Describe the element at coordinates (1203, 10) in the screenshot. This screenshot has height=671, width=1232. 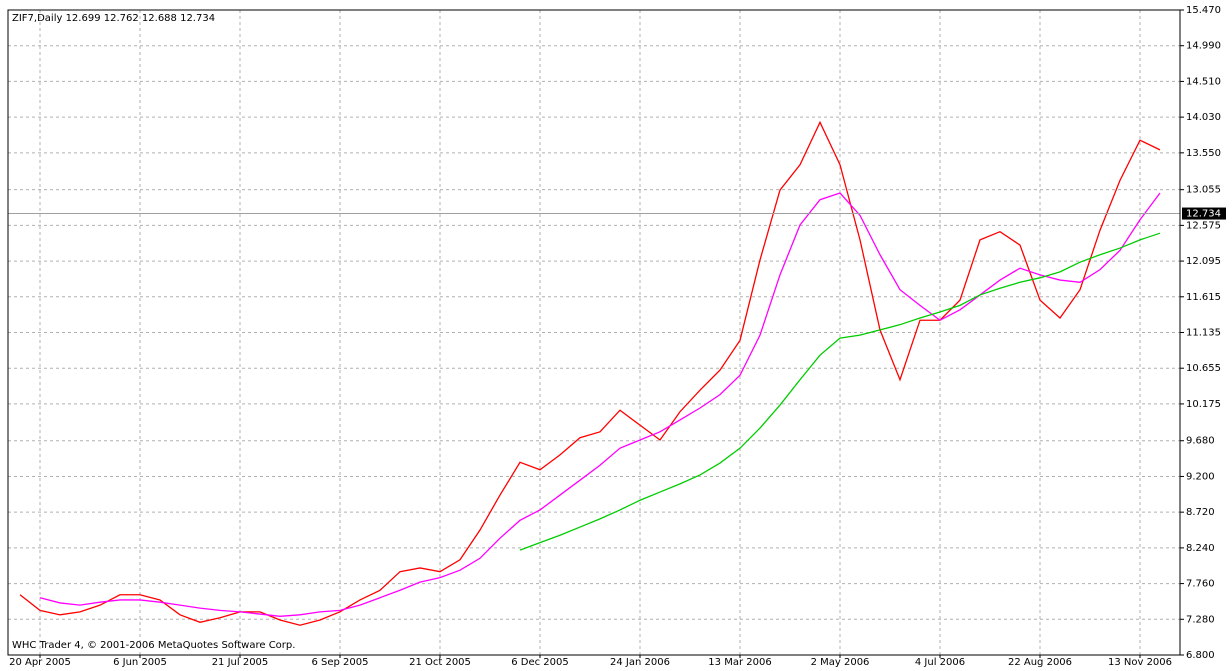
I see `y-tick-label: 15.470` at that location.